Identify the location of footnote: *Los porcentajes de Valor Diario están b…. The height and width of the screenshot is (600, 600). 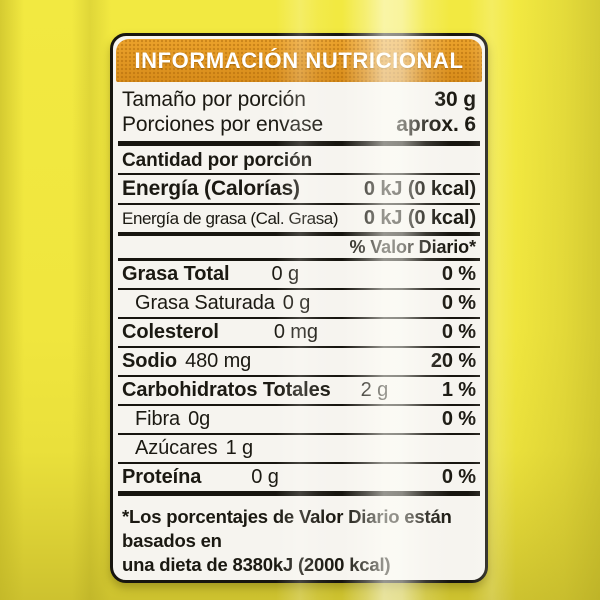
(299, 536).